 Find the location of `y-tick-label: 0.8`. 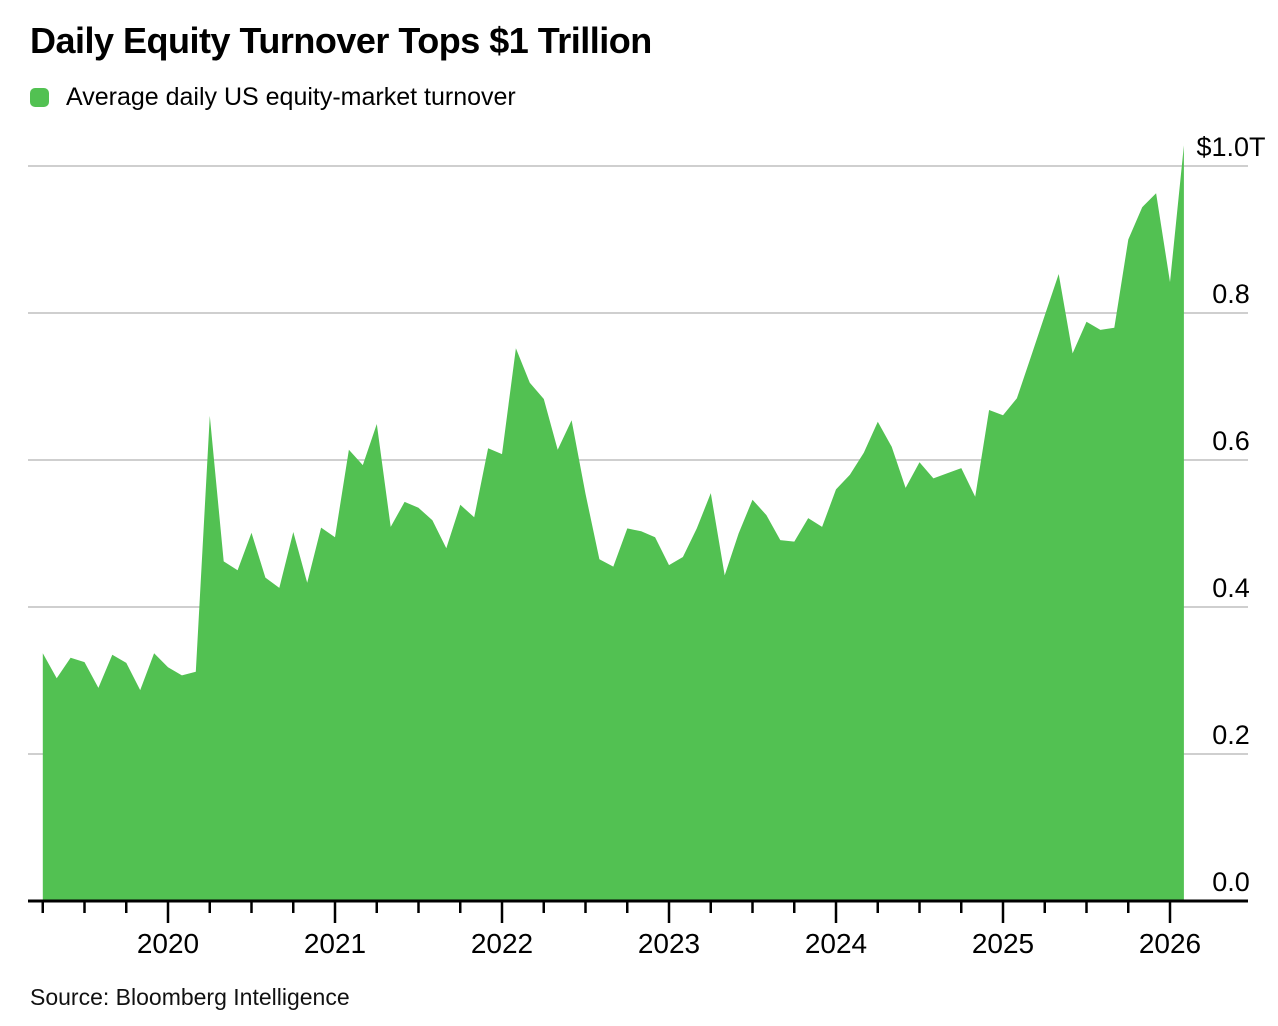

y-tick-label: 0.8 is located at coordinates (1231, 294).